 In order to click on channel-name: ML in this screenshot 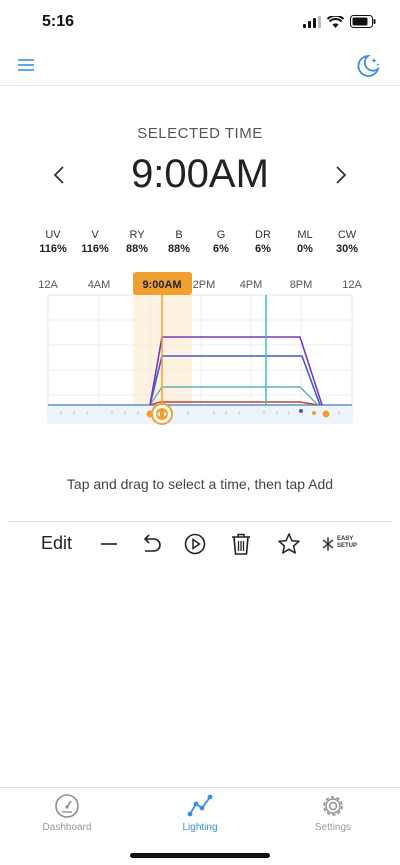, I will do `click(305, 235)`.